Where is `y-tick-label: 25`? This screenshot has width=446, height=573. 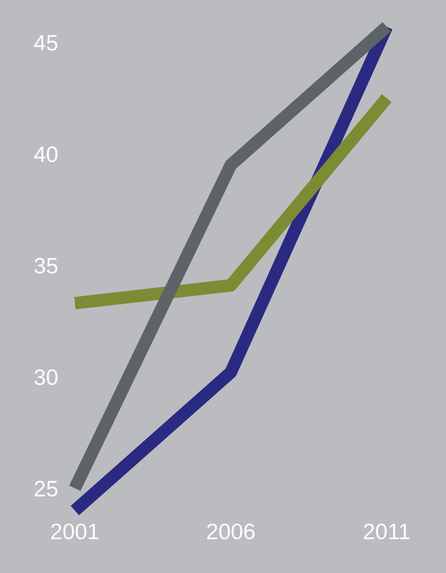 y-tick-label: 25 is located at coordinates (46, 488).